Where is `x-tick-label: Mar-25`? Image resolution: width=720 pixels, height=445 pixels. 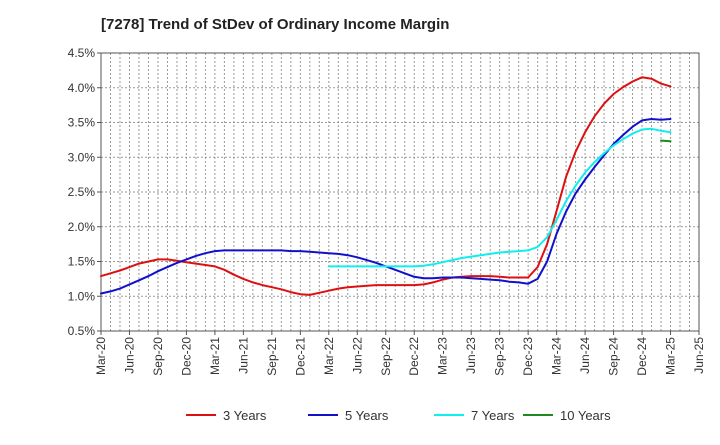
x-tick-label: Mar-25 is located at coordinates (671, 356).